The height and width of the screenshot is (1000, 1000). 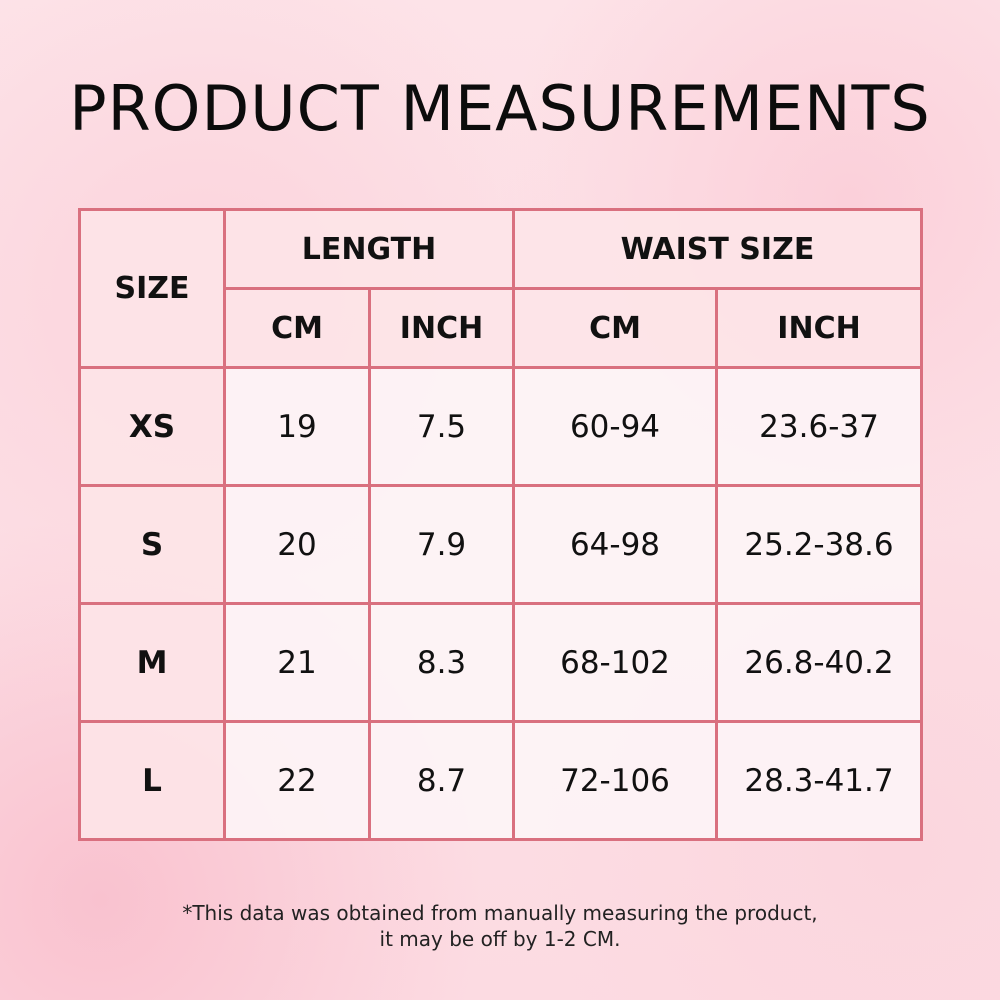 I want to click on size-cell: L, so click(x=152, y=780).